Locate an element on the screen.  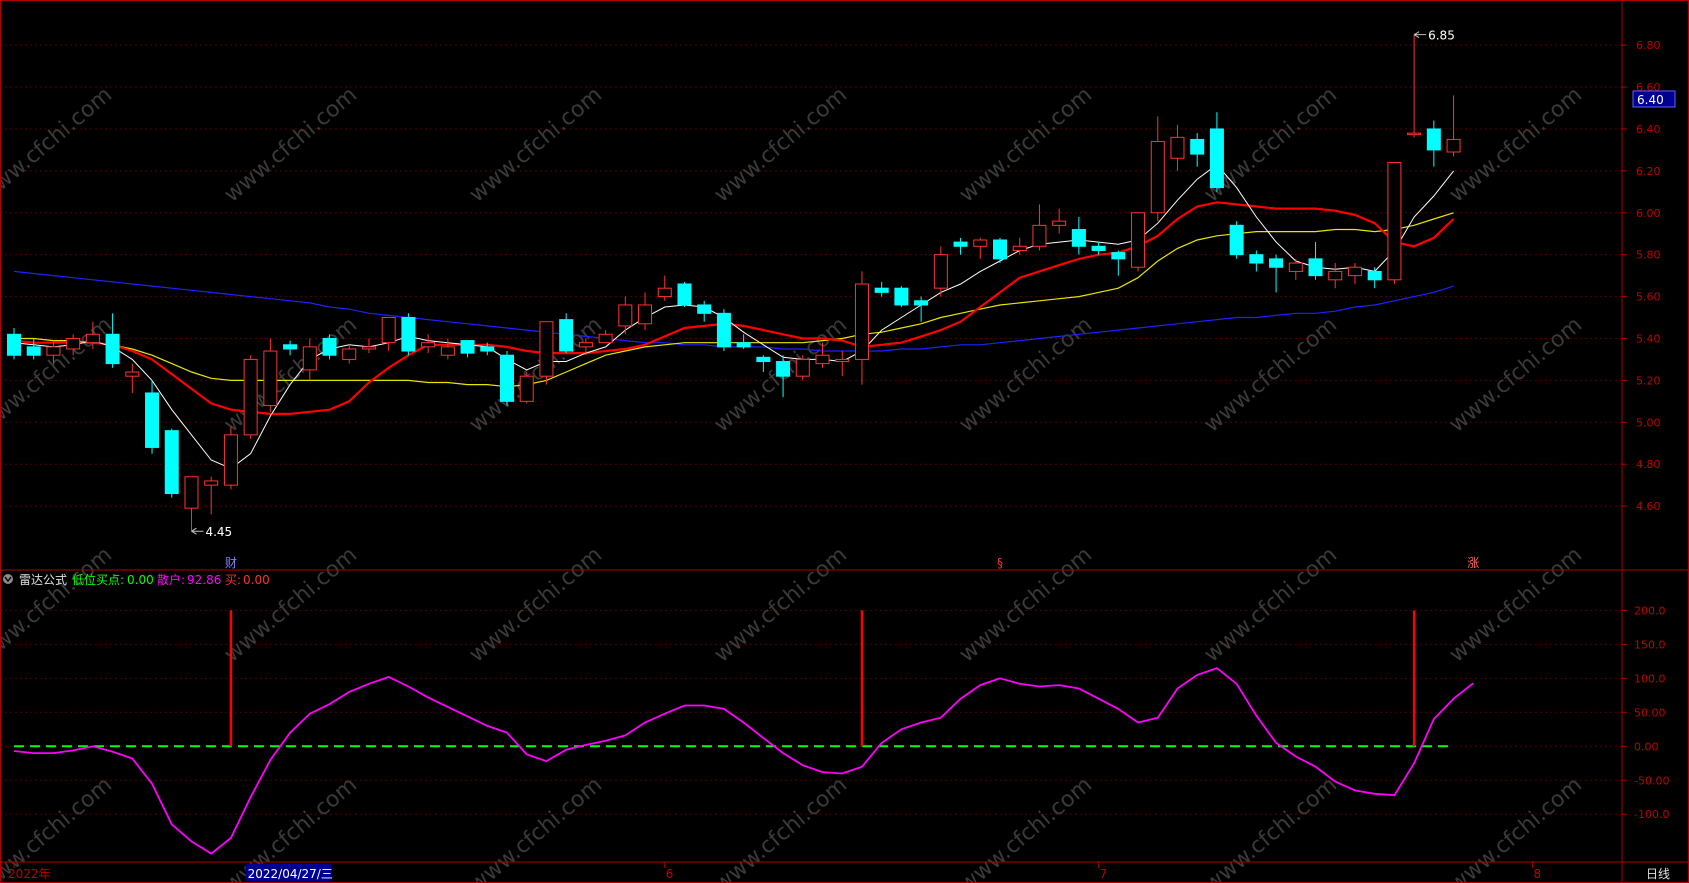
price-tick-label: 5.00 is located at coordinates (1648, 422).